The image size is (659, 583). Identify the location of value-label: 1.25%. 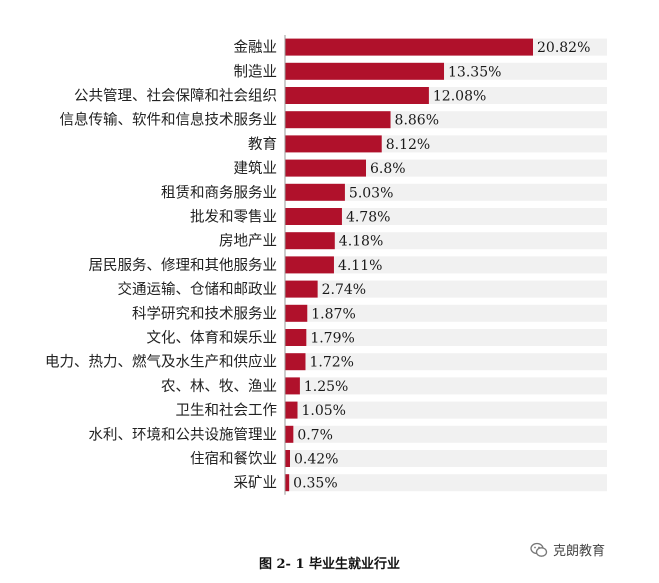
(326, 387).